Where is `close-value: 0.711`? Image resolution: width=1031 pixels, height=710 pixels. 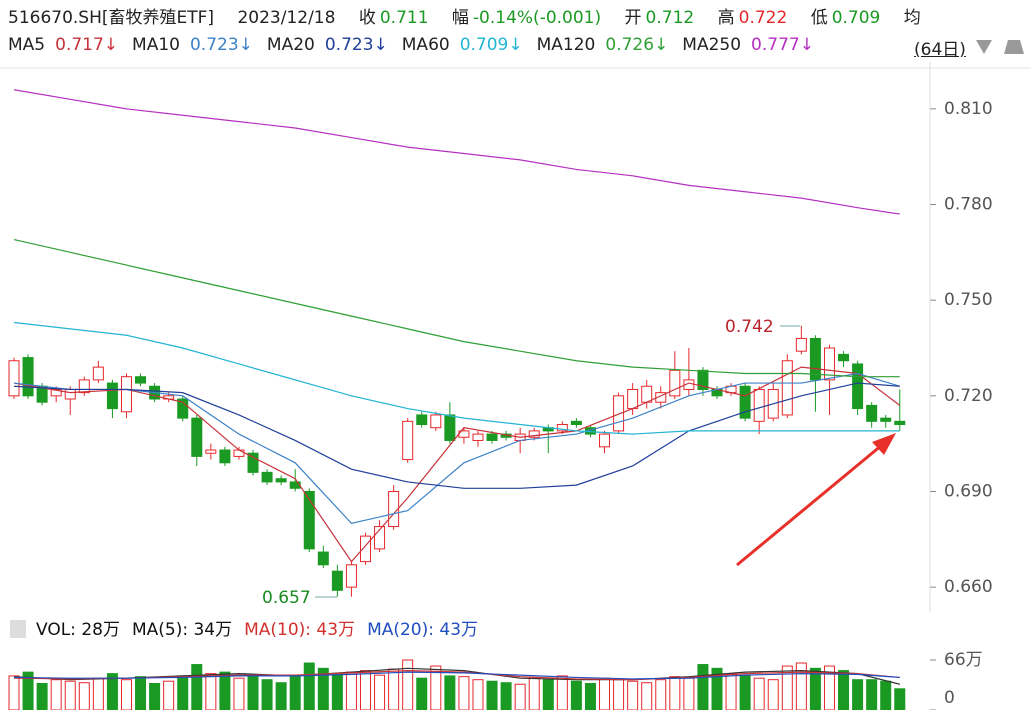 close-value: 0.711 is located at coordinates (404, 18).